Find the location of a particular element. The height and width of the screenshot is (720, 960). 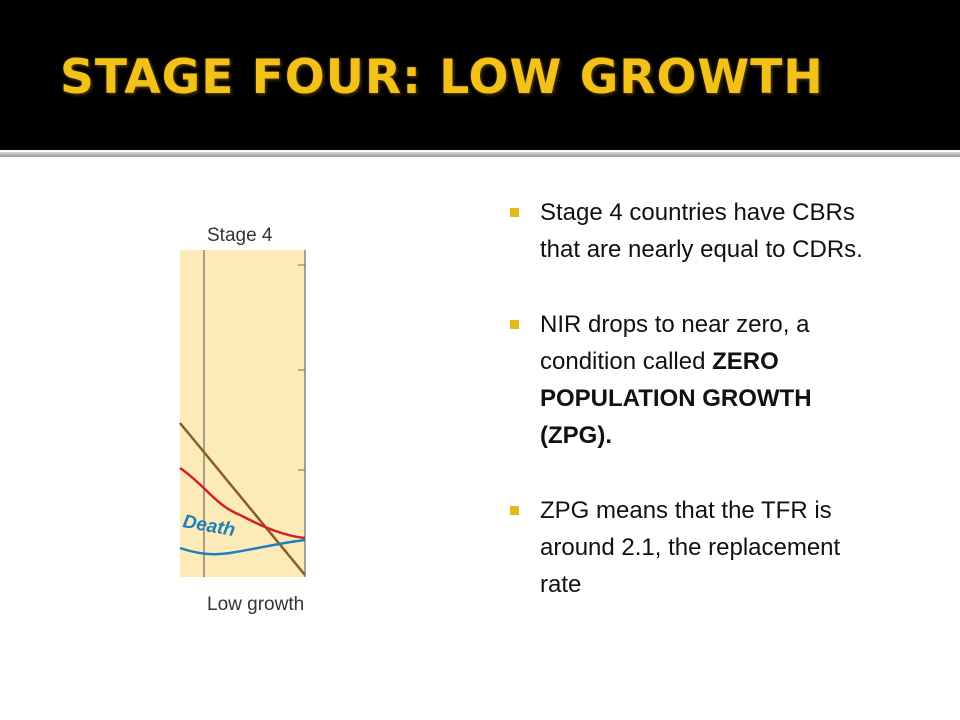

figure-heading: Stage 4 is located at coordinates (240, 235).